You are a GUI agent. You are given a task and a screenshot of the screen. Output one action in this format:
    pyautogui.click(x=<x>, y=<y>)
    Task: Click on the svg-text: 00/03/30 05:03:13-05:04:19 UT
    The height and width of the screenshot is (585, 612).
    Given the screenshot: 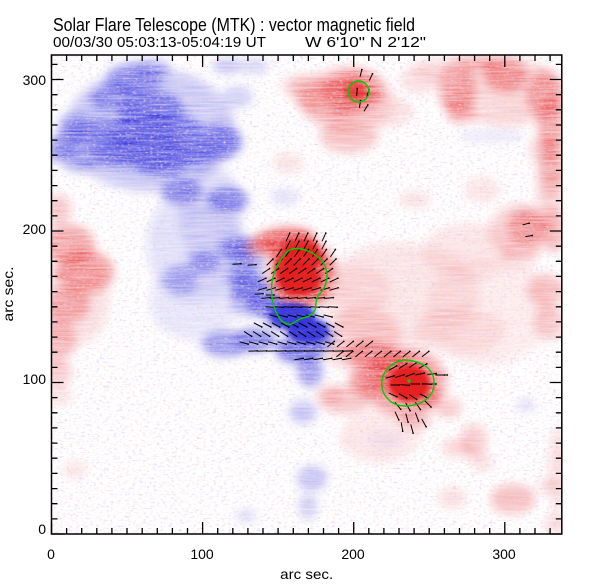 What is the action you would take?
    pyautogui.click(x=159, y=43)
    